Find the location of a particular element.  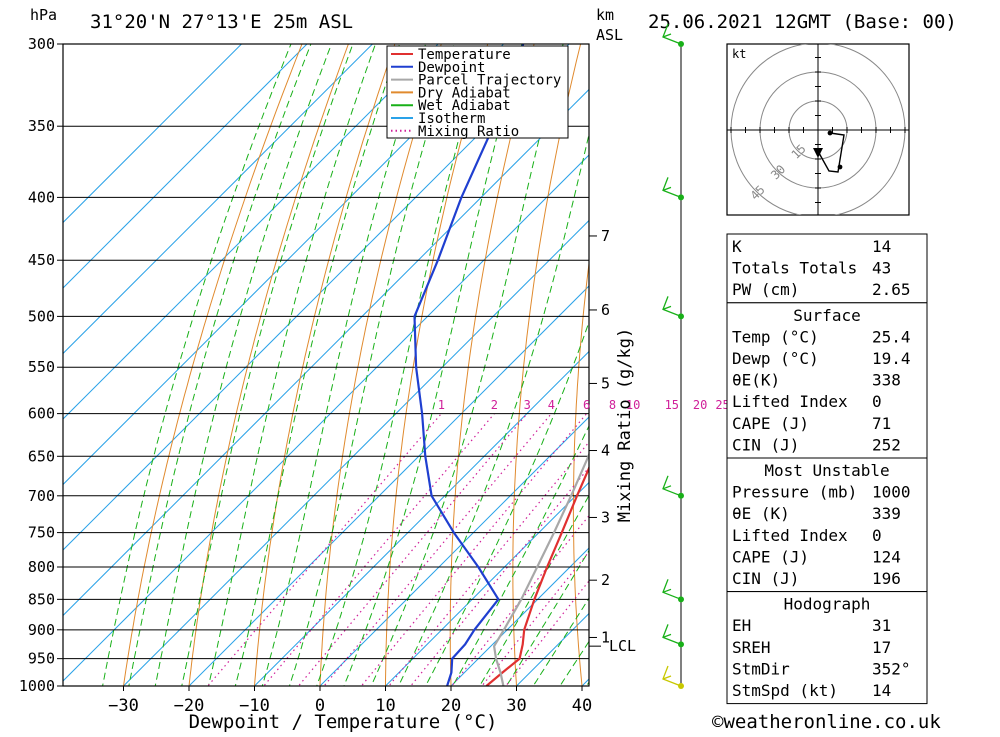

copyright-footer: ©weatheronline.co.uk is located at coordinates (826, 722).